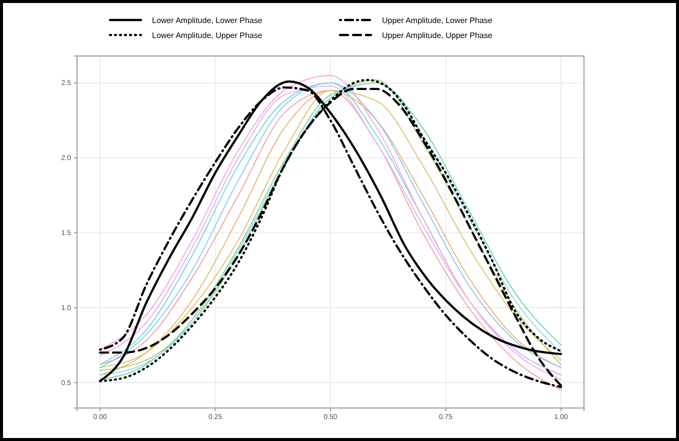  I want to click on legend-label: Lower Amplitude, Upper Phase, so click(207, 35).